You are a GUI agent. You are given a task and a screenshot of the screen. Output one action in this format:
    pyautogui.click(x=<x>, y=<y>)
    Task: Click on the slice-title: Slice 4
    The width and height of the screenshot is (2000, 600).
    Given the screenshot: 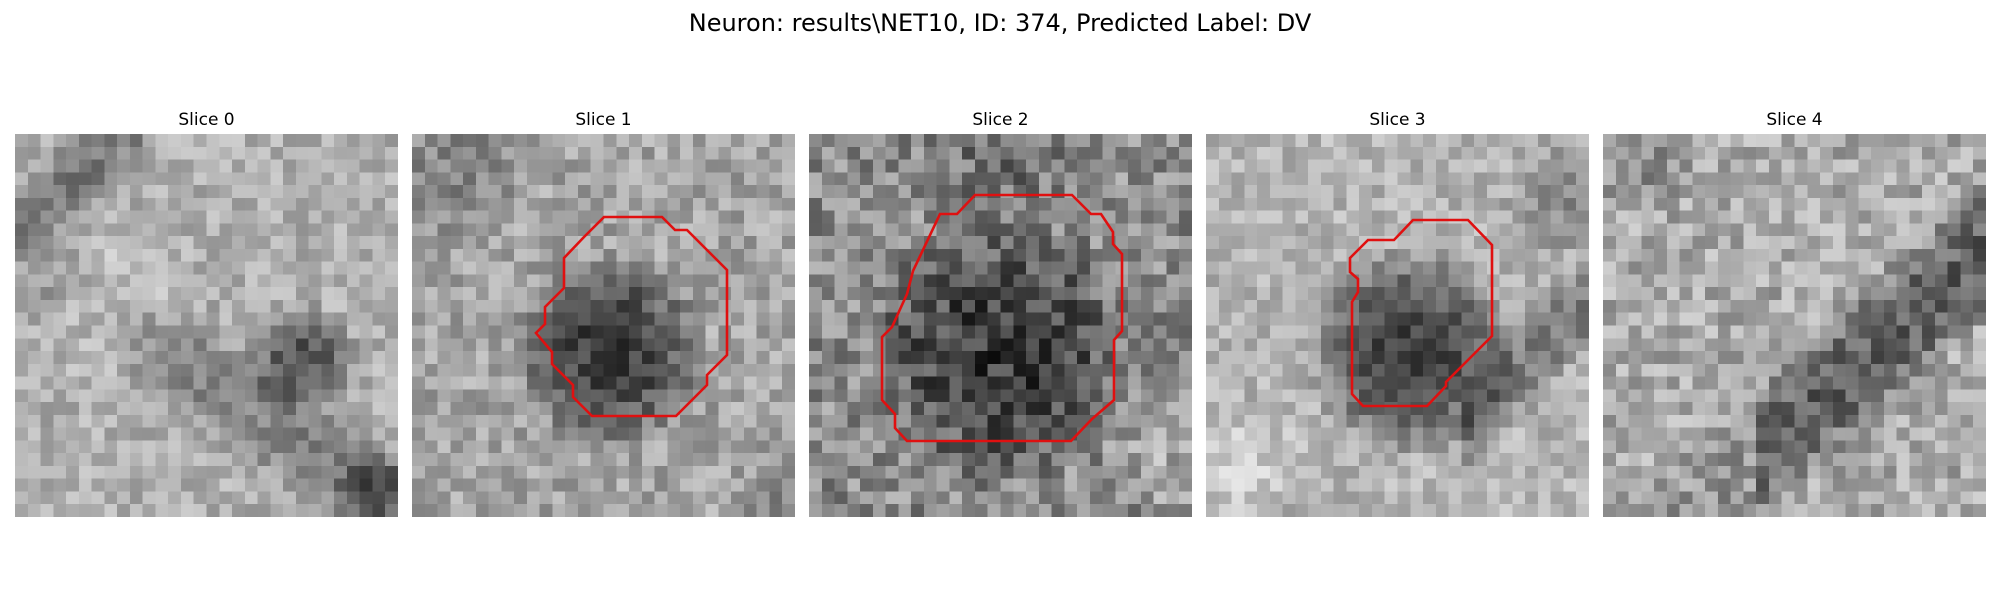 What is the action you would take?
    pyautogui.click(x=1794, y=120)
    